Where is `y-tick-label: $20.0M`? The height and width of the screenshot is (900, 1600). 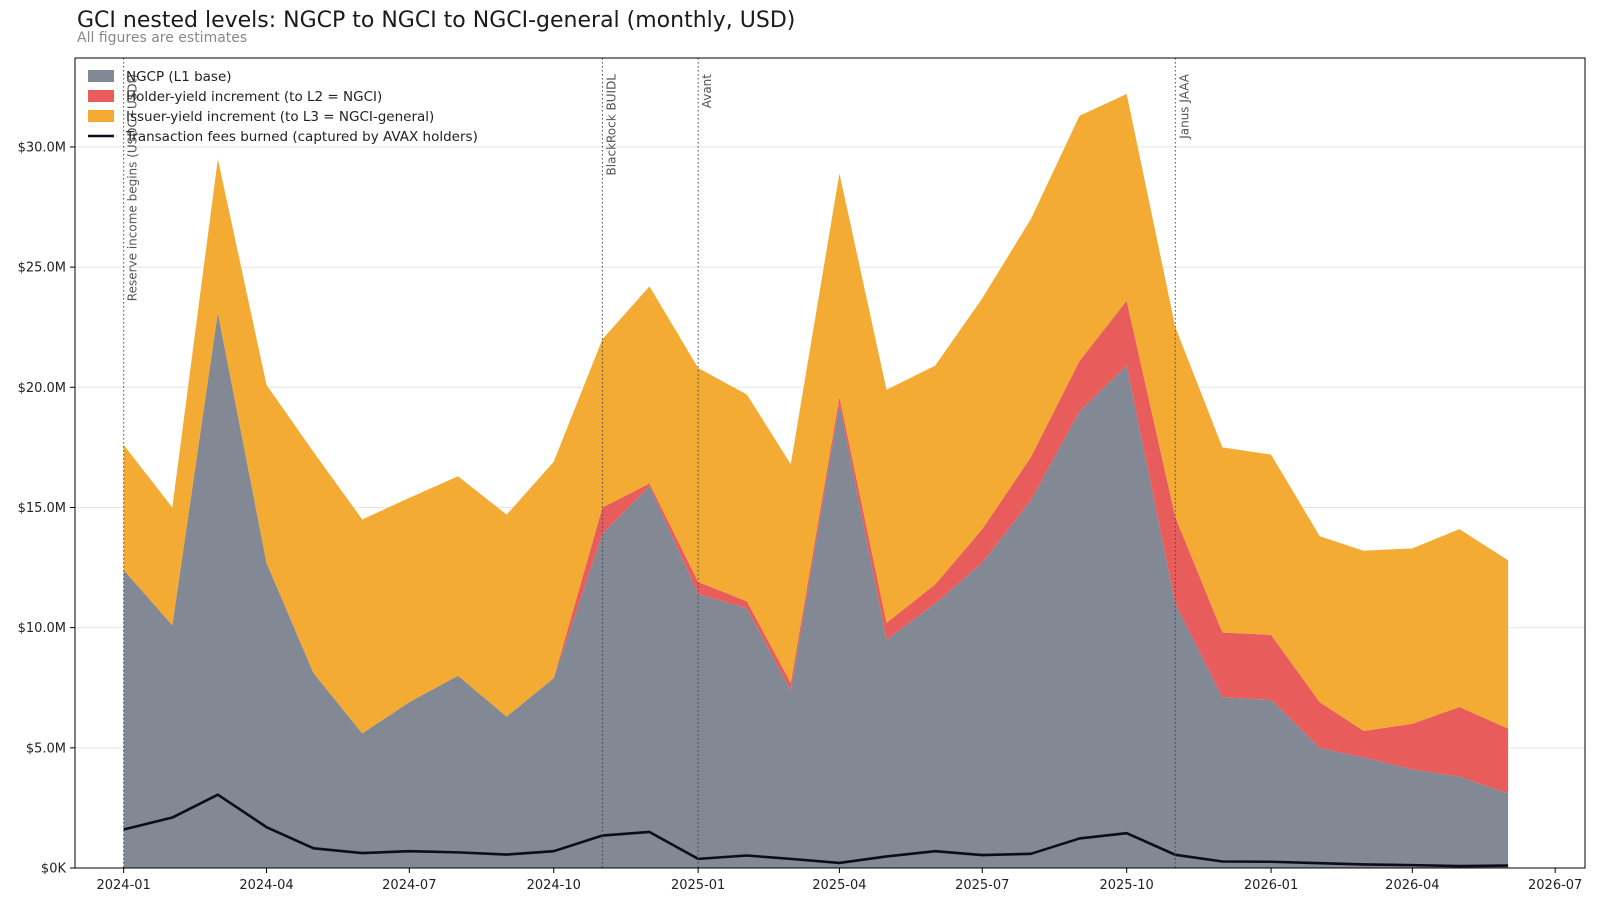 y-tick-label: $20.0M is located at coordinates (42, 388).